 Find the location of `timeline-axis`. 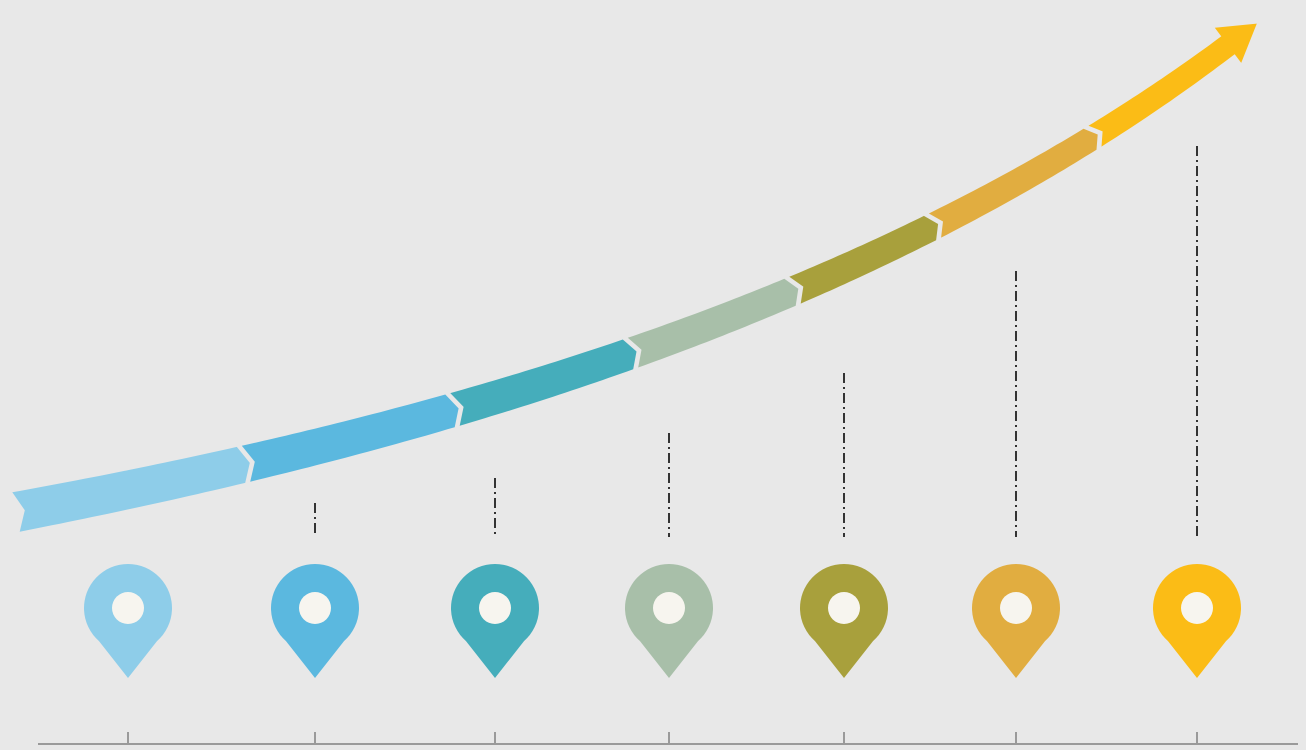

timeline-axis is located at coordinates (668, 738).